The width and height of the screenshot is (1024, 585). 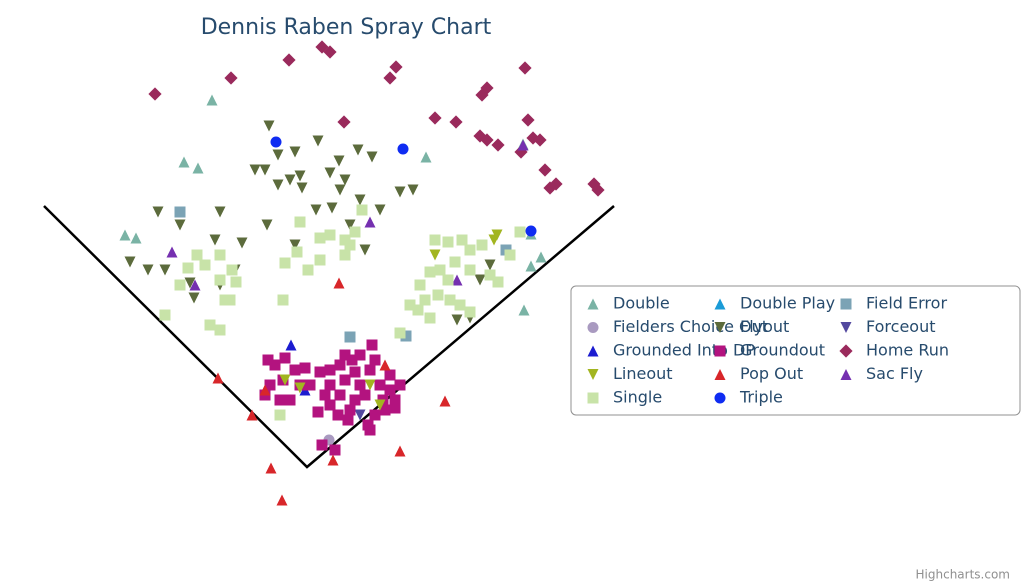 What do you see at coordinates (901, 326) in the screenshot?
I see `legend-label: Forceout` at bounding box center [901, 326].